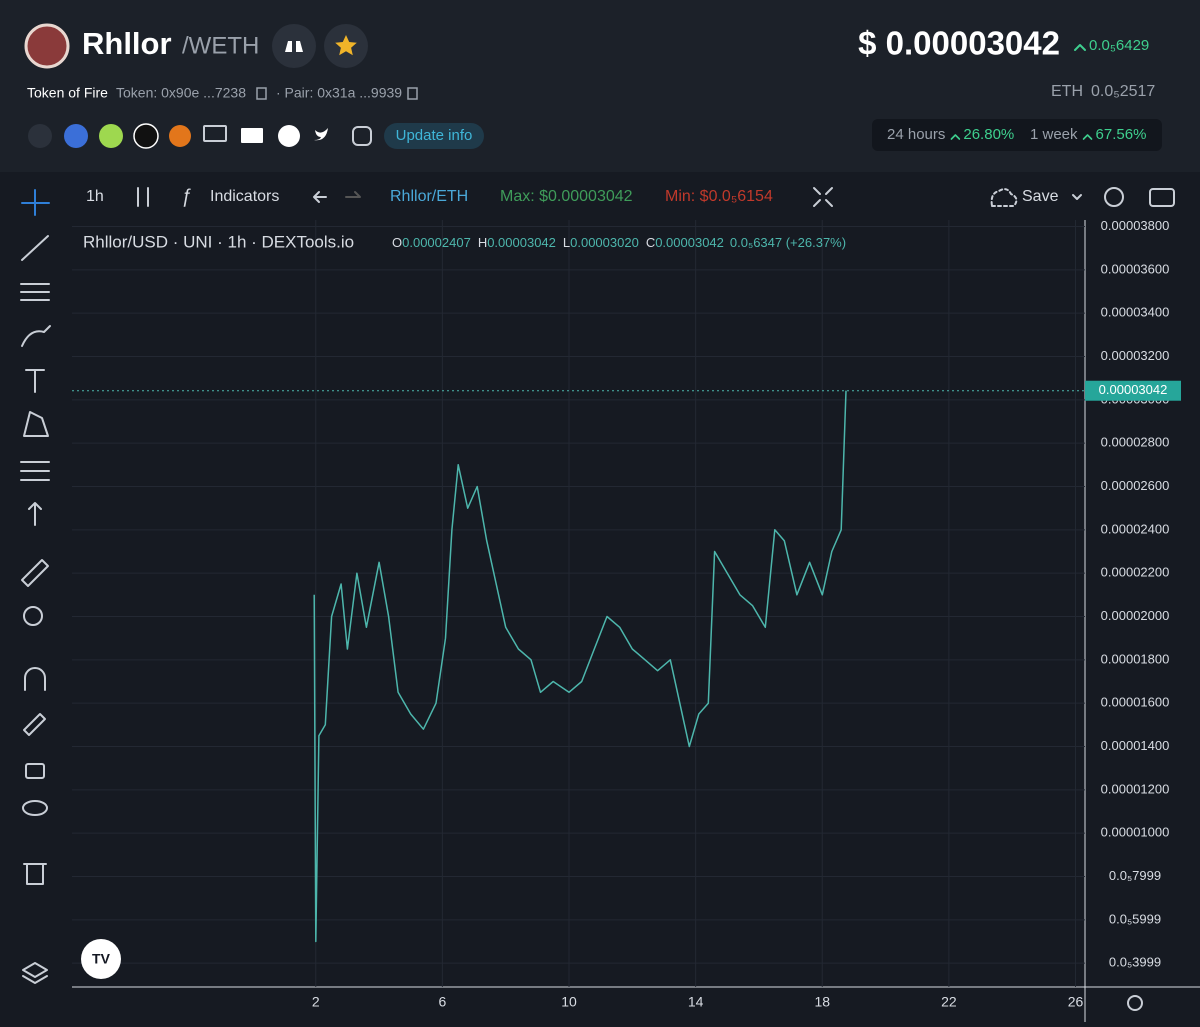  Describe the element at coordinates (35, 471) in the screenshot. I see `prediction-tool` at that location.